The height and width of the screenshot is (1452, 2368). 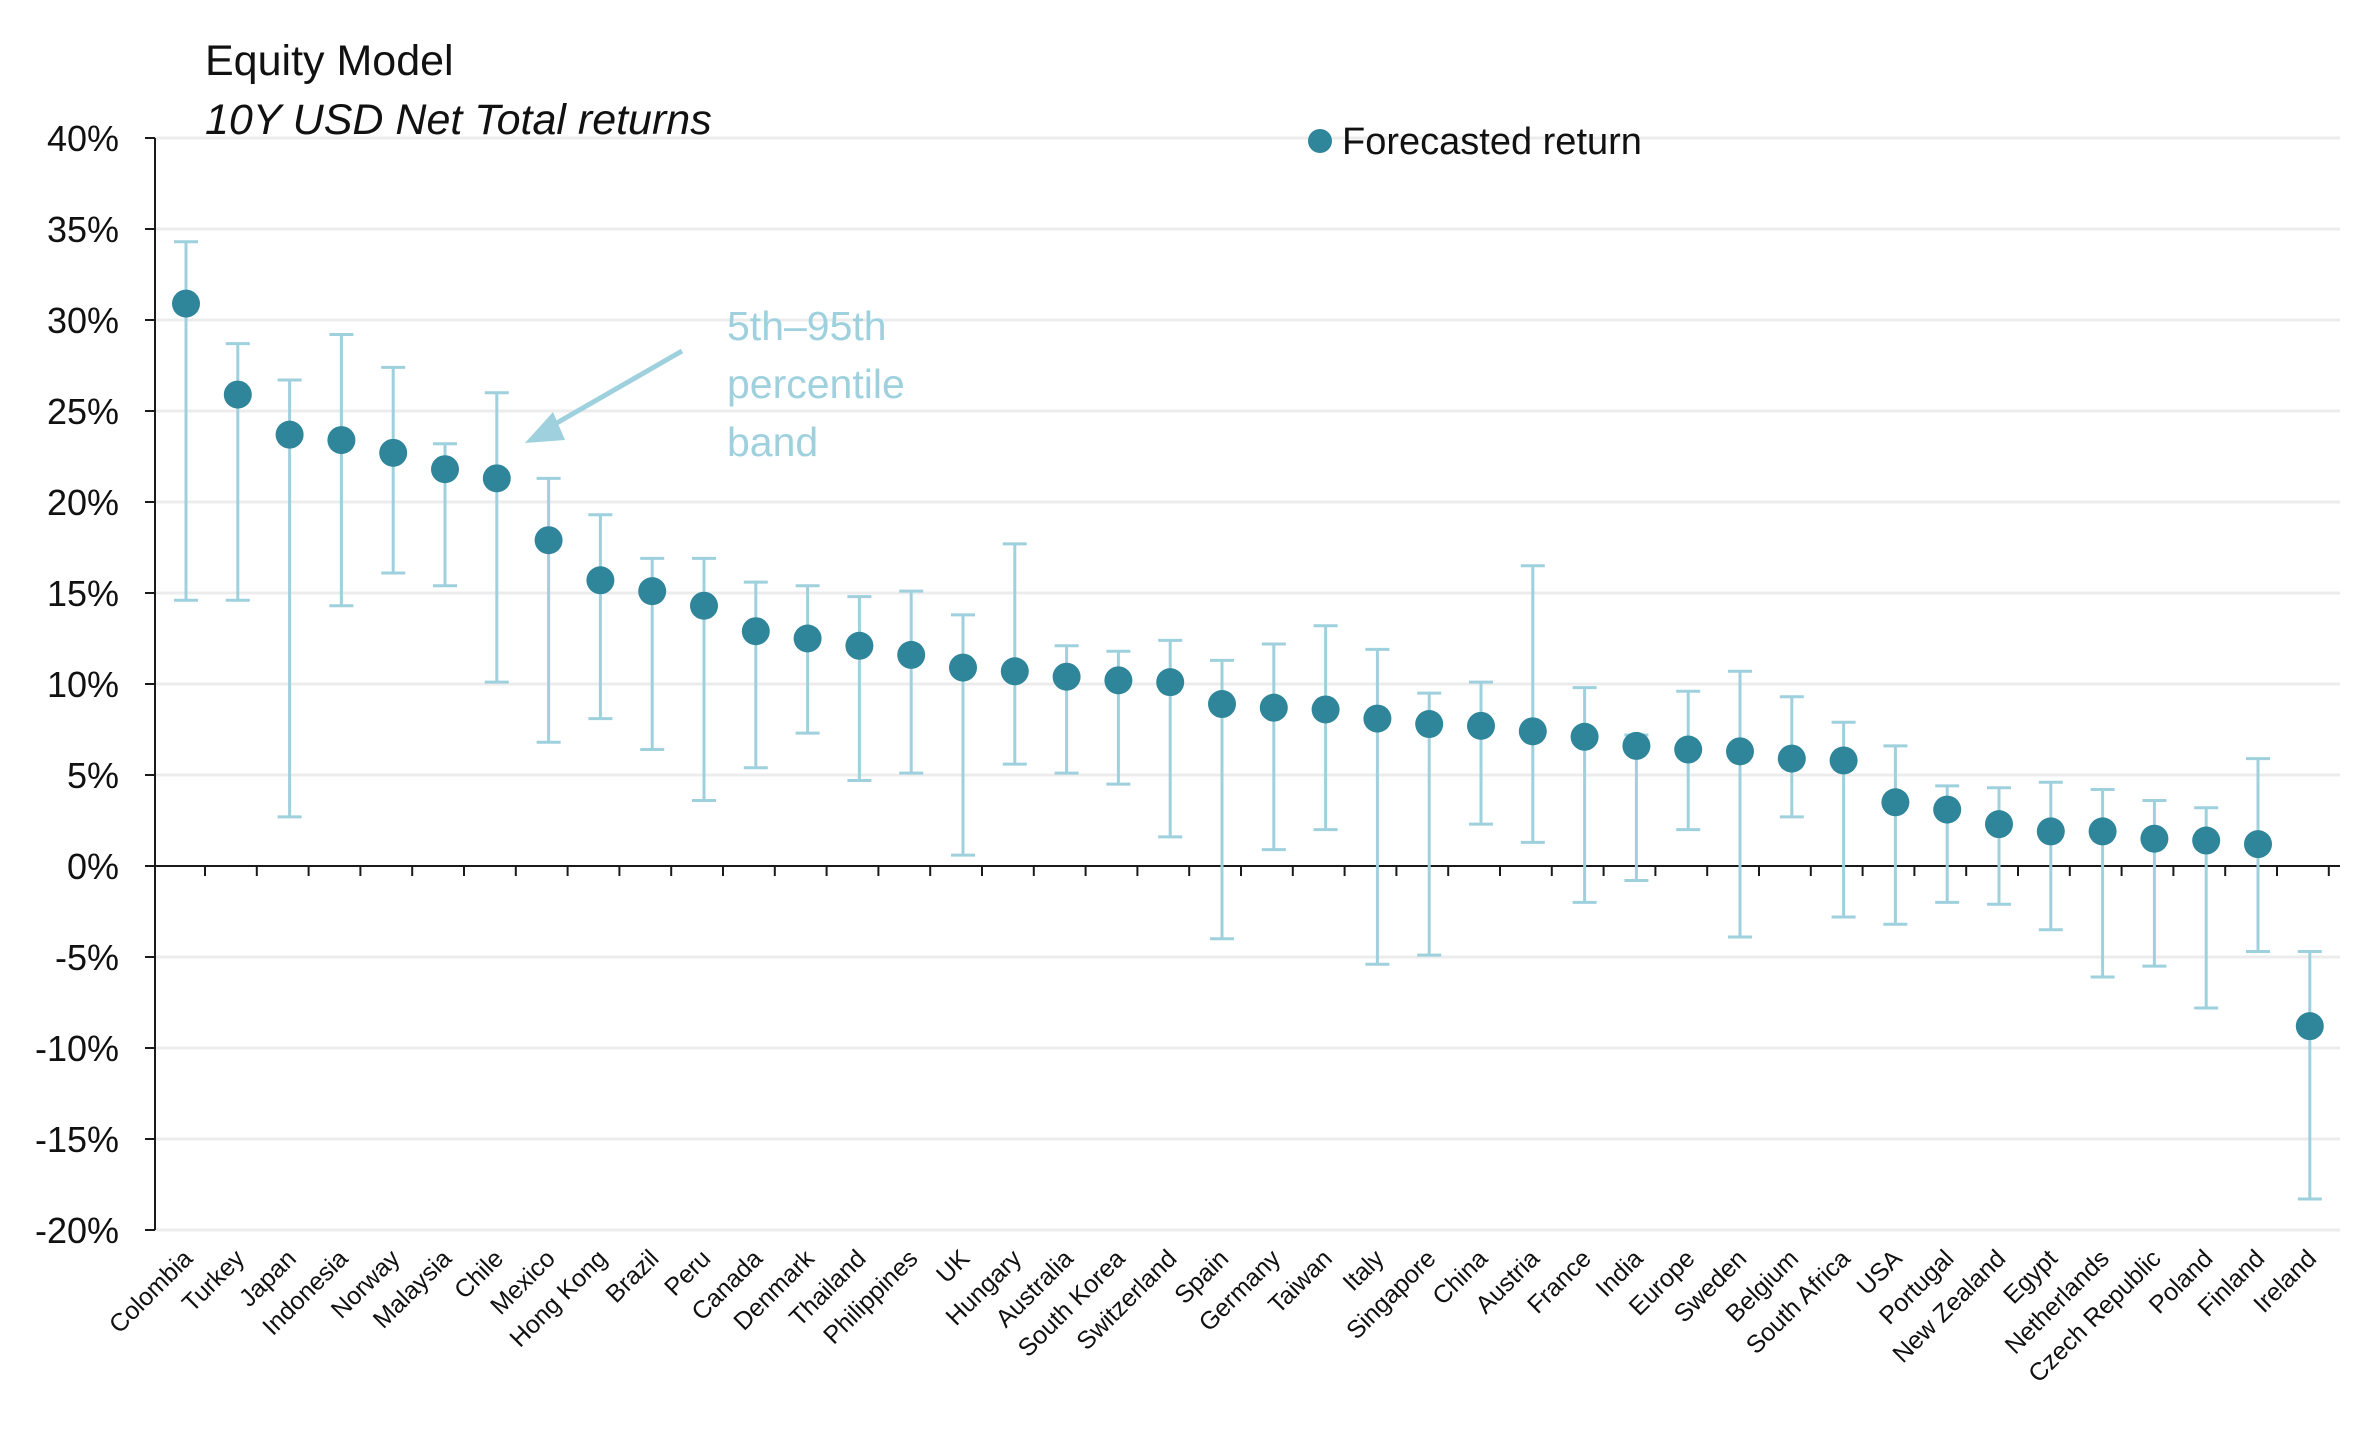 What do you see at coordinates (77, 1230) in the screenshot?
I see `y-tick-label: -20%` at bounding box center [77, 1230].